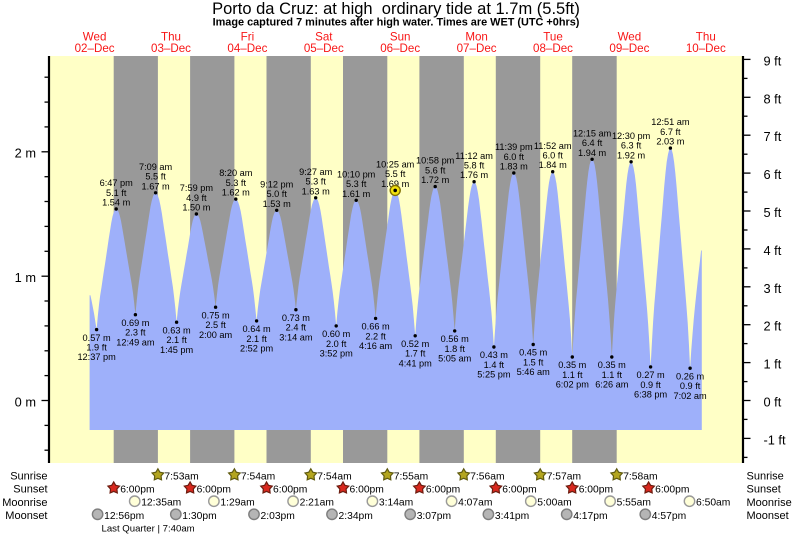 This screenshot has width=793, height=542. What do you see at coordinates (564, 476) in the screenshot?
I see `svg-text: 7:57am` at bounding box center [564, 476].